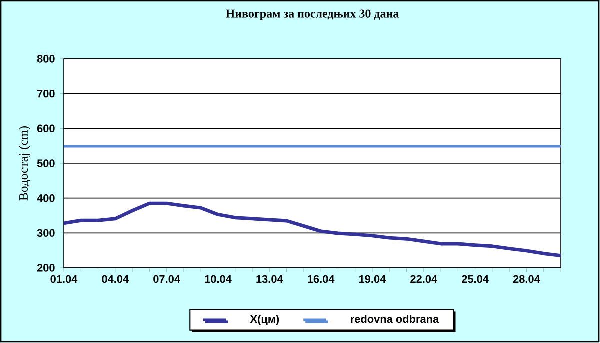 This screenshot has height=343, width=600. I want to click on x-tick-label: 16.04, so click(321, 279).